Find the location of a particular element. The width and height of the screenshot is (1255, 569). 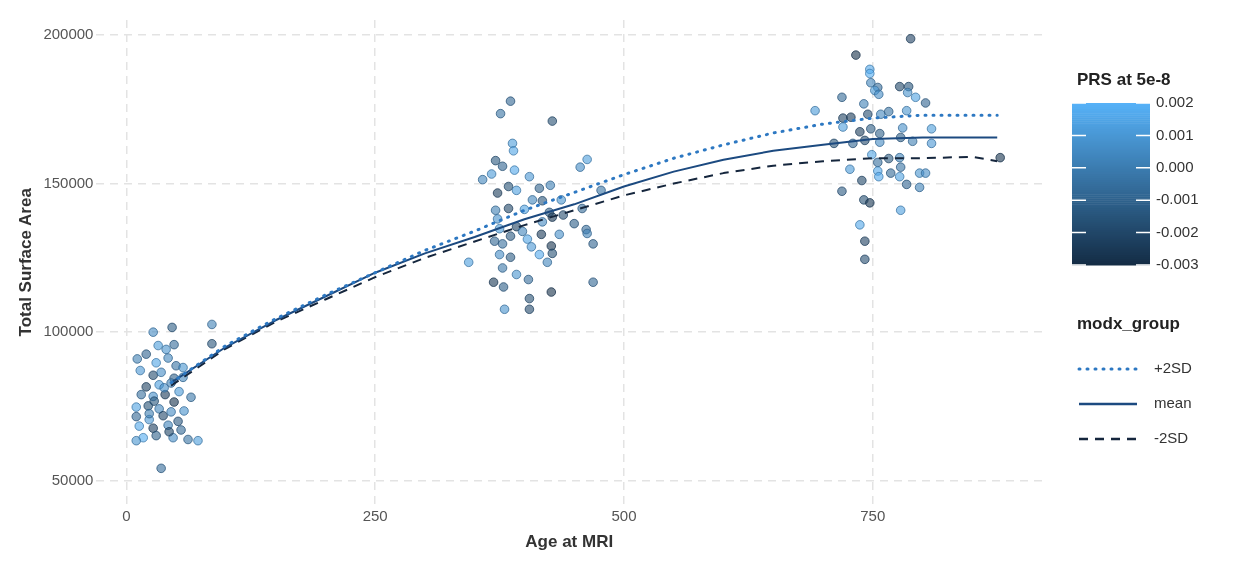

color-bar-label: -0.003 is located at coordinates (1177, 264).